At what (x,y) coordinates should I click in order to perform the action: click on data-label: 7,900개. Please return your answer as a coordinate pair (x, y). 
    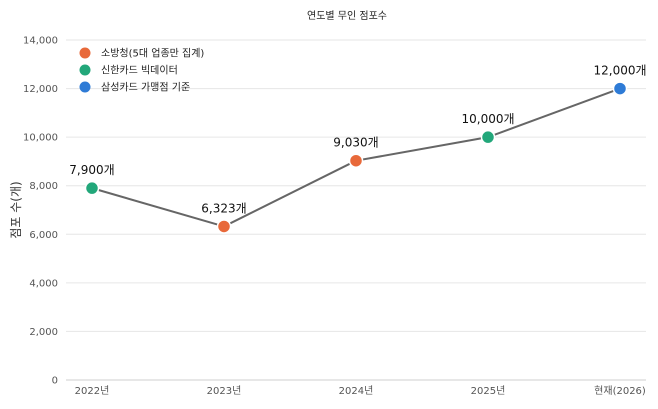
    Looking at the image, I should click on (91, 170).